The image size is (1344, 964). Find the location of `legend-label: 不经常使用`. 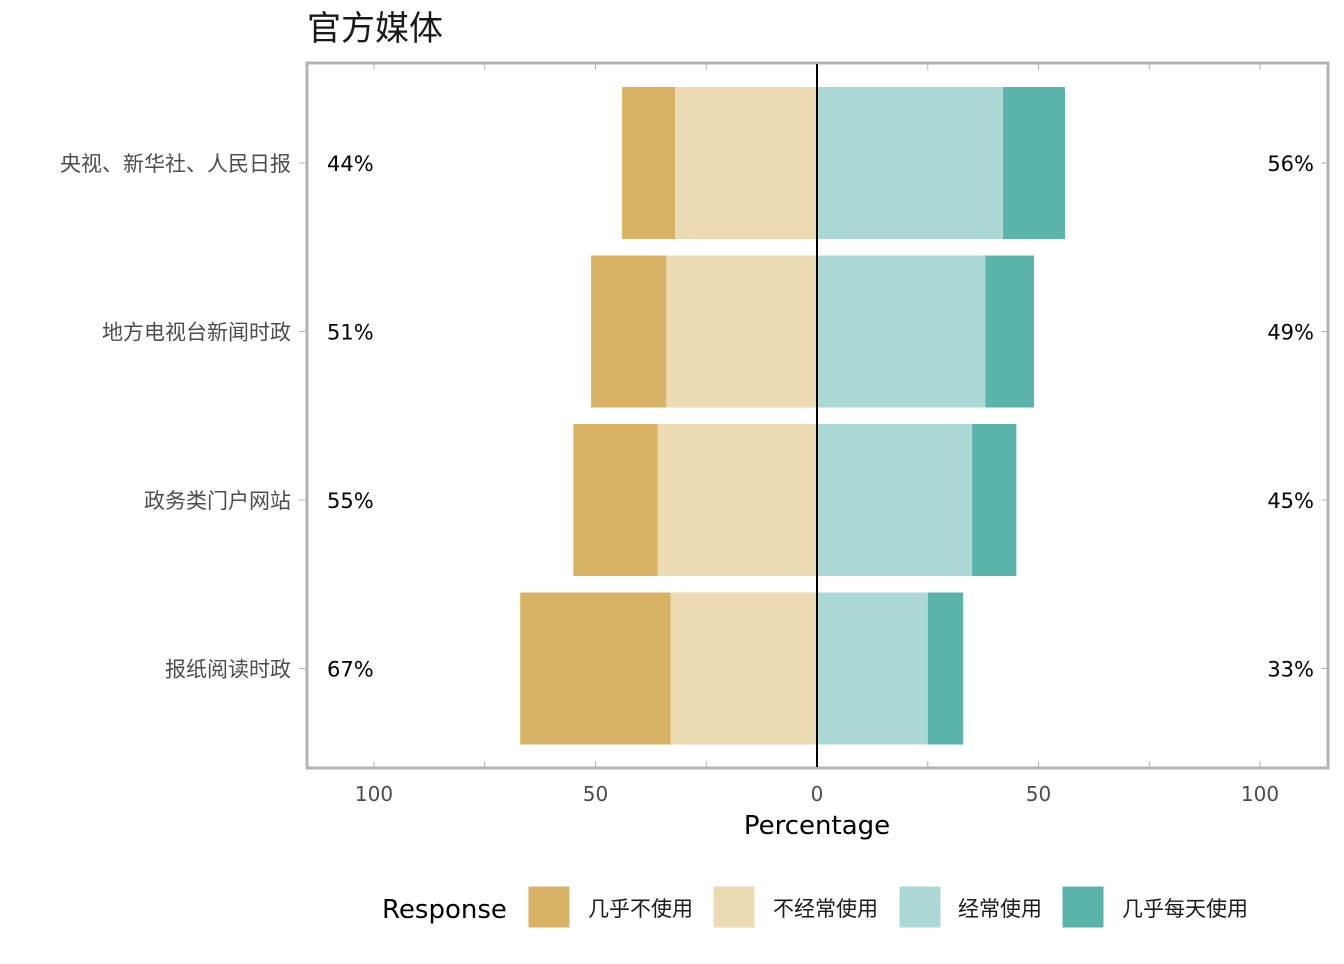

legend-label: 不经常使用 is located at coordinates (825, 909).